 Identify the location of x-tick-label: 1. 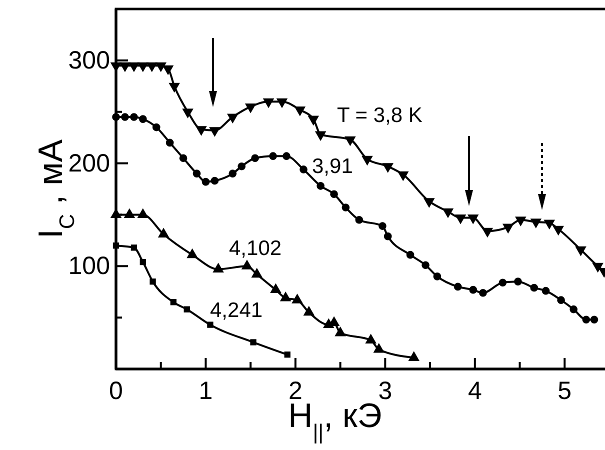
(205, 390).